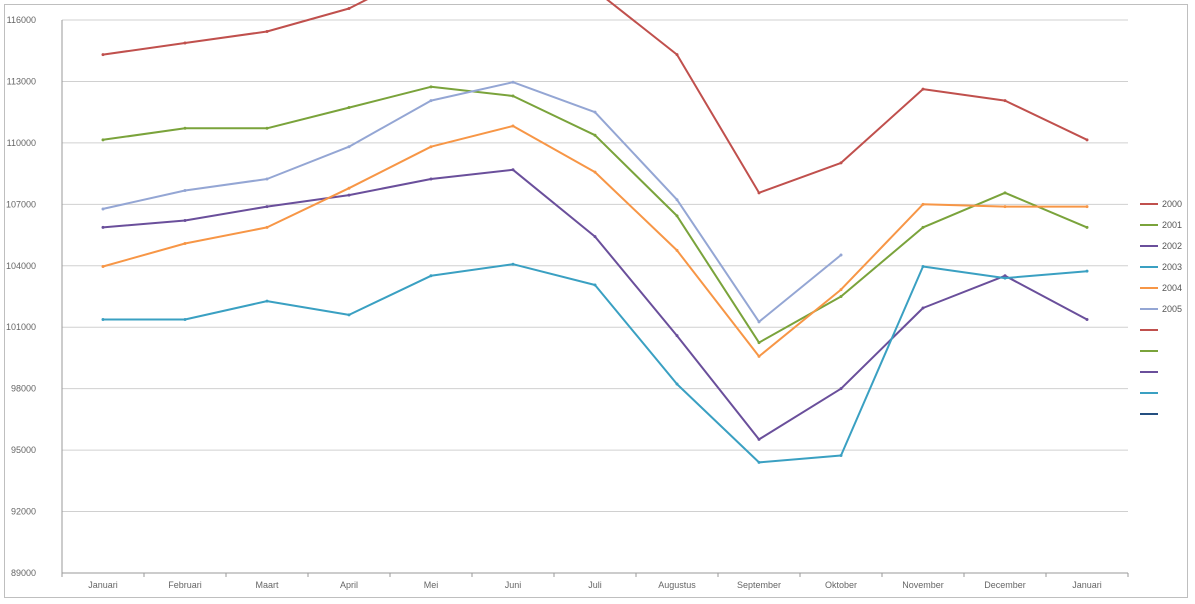  What do you see at coordinates (23, 512) in the screenshot?
I see `y-tick-label: 92000` at bounding box center [23, 512].